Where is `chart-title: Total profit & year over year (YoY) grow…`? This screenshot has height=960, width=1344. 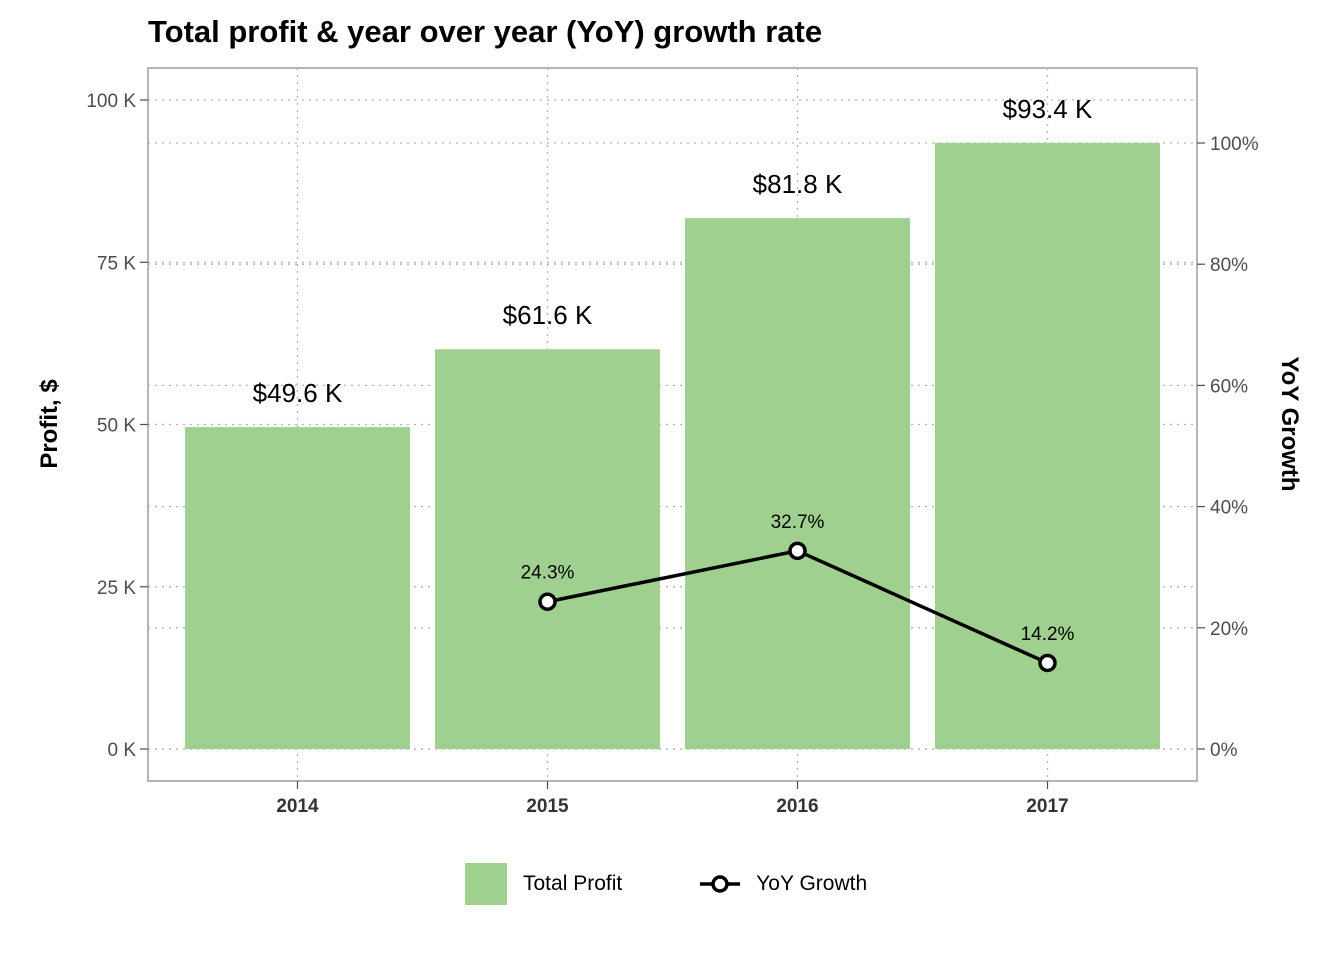
chart-title: Total profit & year over year (YoY) grow… is located at coordinates (485, 31).